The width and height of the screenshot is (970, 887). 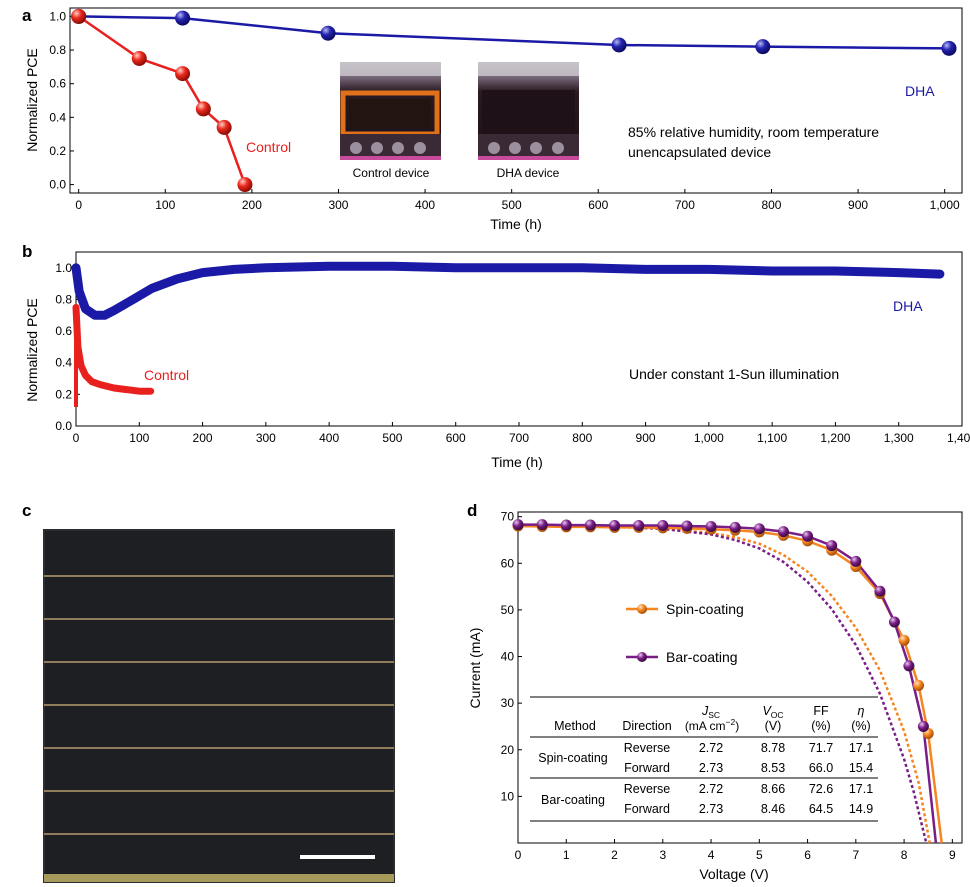 What do you see at coordinates (711, 809) in the screenshot?
I see `table-cell-jsc: 2.73` at bounding box center [711, 809].